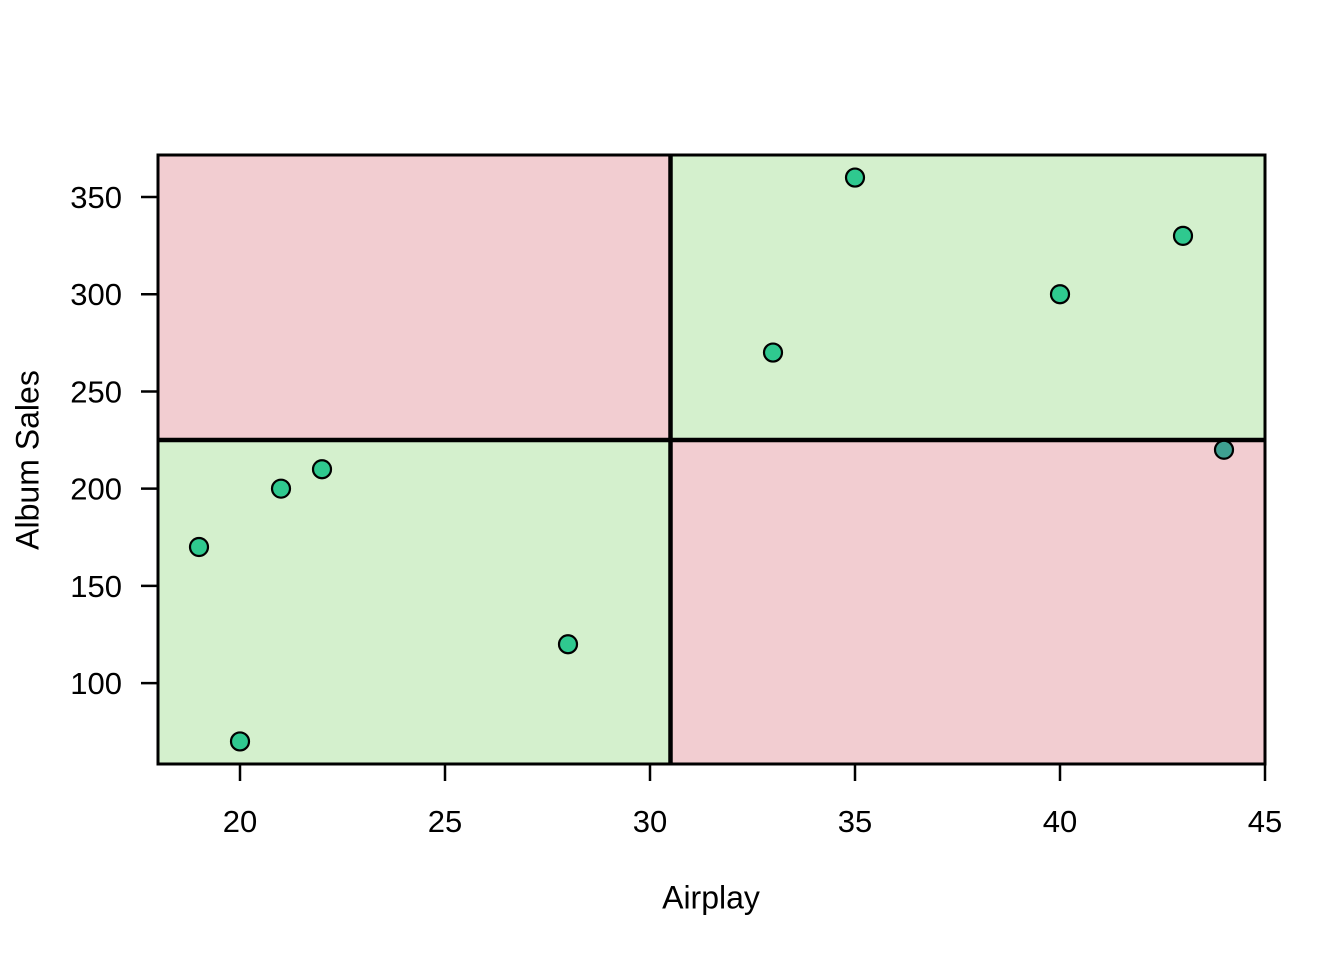 This screenshot has height=960, width=1344. What do you see at coordinates (967, 602) in the screenshot?
I see `quadrant-bottom-right` at bounding box center [967, 602].